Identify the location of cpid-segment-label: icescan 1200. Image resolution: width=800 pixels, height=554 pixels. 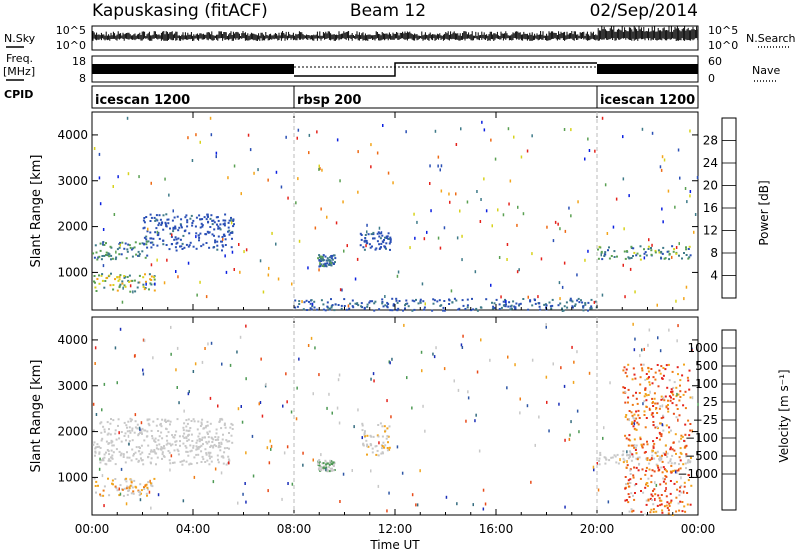
(142, 100).